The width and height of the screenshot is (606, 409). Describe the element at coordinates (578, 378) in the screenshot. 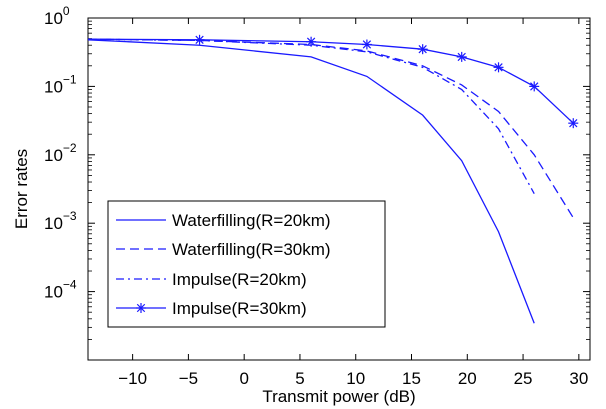

I see `x-tick-label: 30` at that location.